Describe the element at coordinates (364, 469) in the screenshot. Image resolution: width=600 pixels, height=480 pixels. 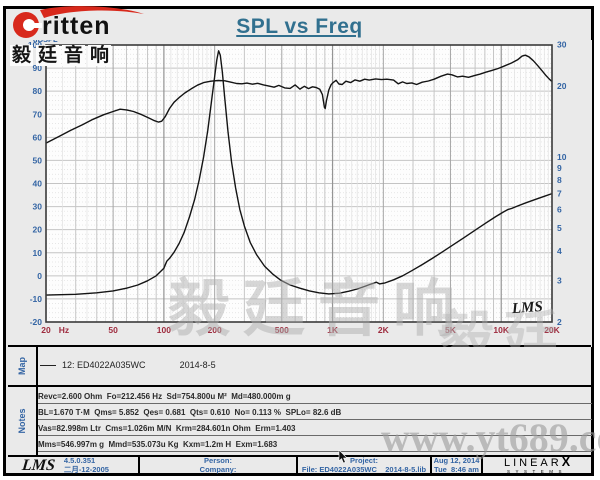
I see `project-file: File: ED4022A035WC 2014-8-5.lib` at that location.